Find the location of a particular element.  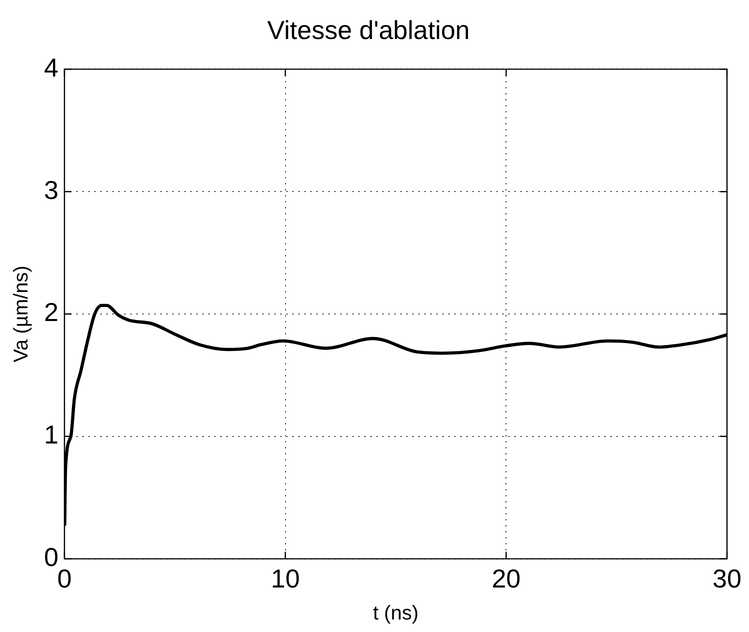

y-tick-label: 0 is located at coordinates (51, 557).